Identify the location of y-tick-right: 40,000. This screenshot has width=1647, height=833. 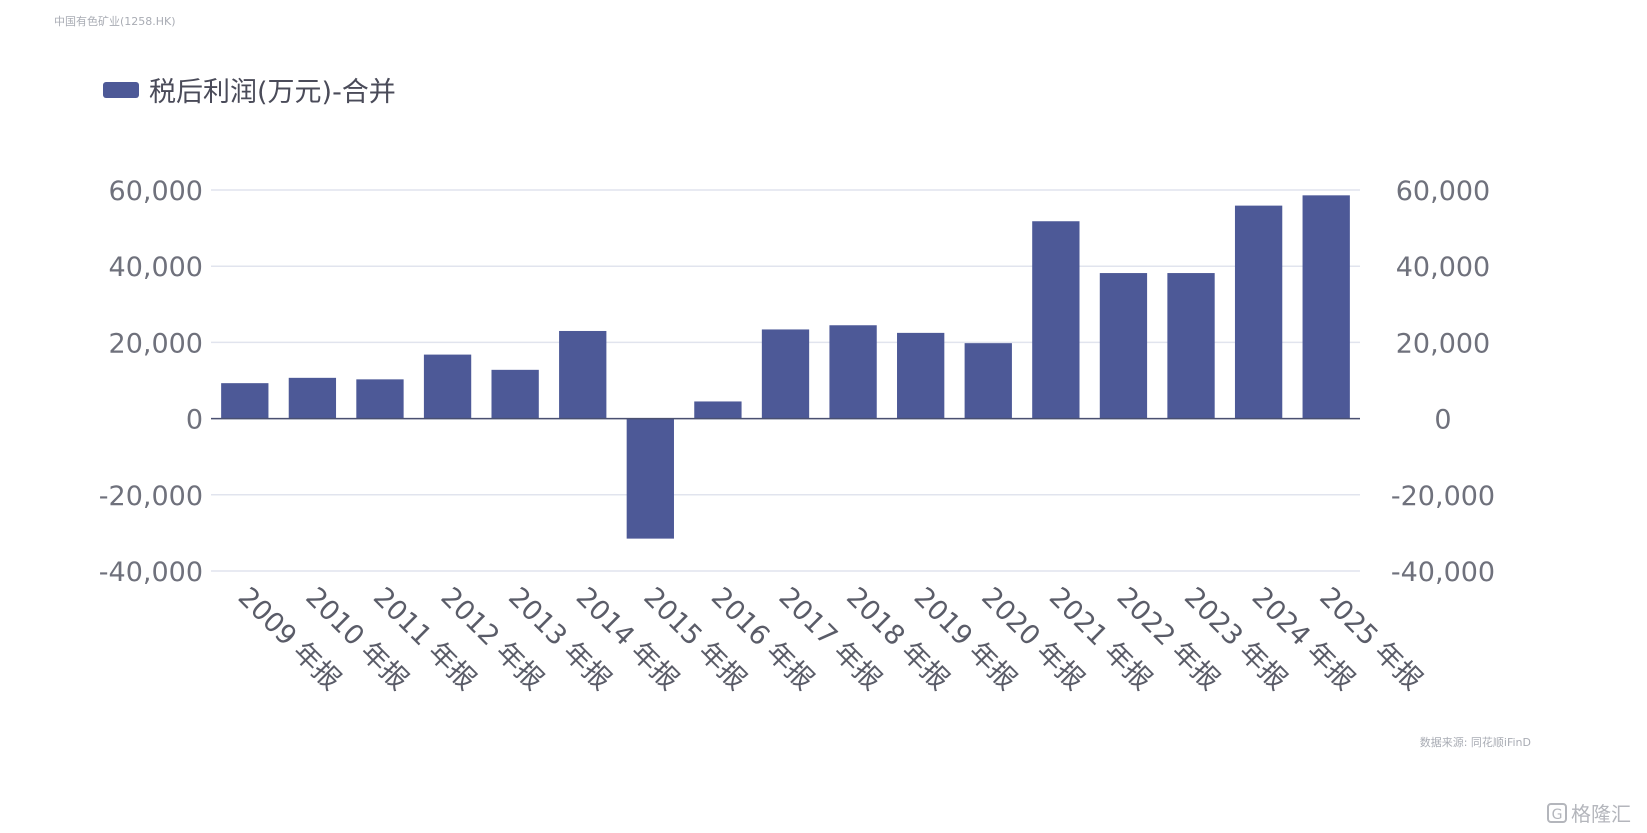
(1443, 267).